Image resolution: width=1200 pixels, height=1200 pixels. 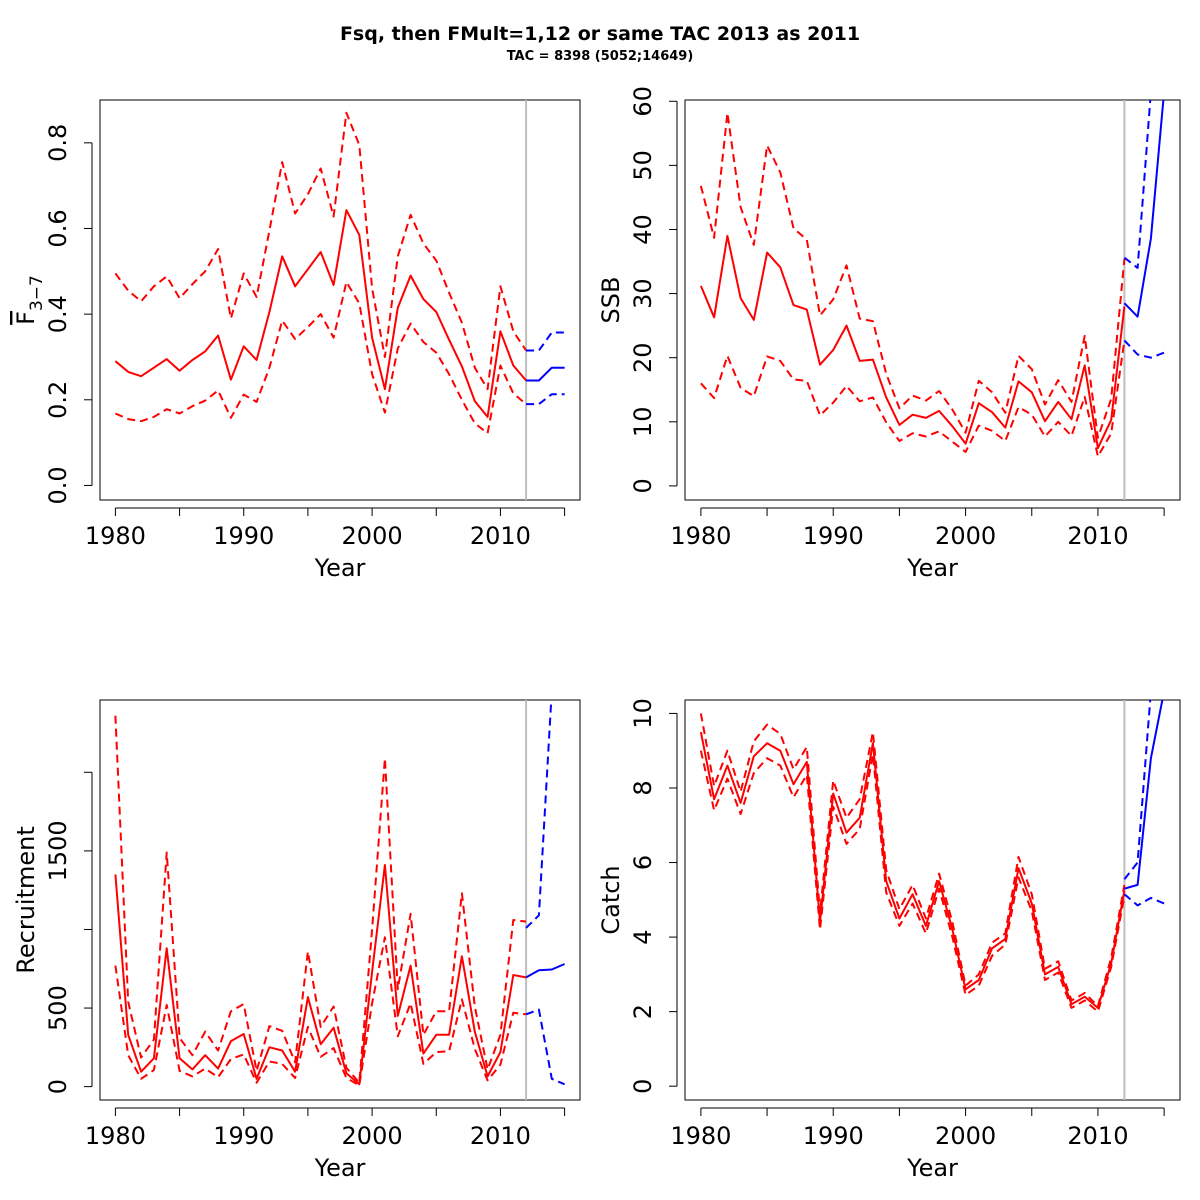 I want to click on ssb-history-estimate-line, so click(x=912, y=342).